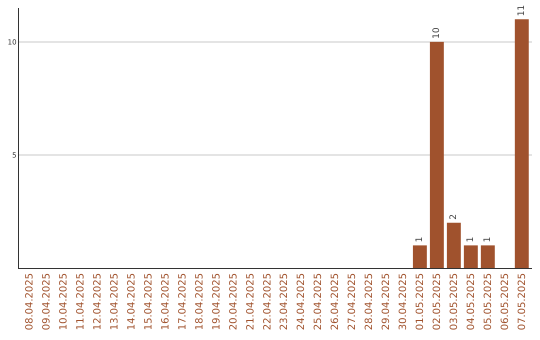  What do you see at coordinates (114, 301) in the screenshot?
I see `x-tick-label: 13.04.2025` at bounding box center [114, 301].